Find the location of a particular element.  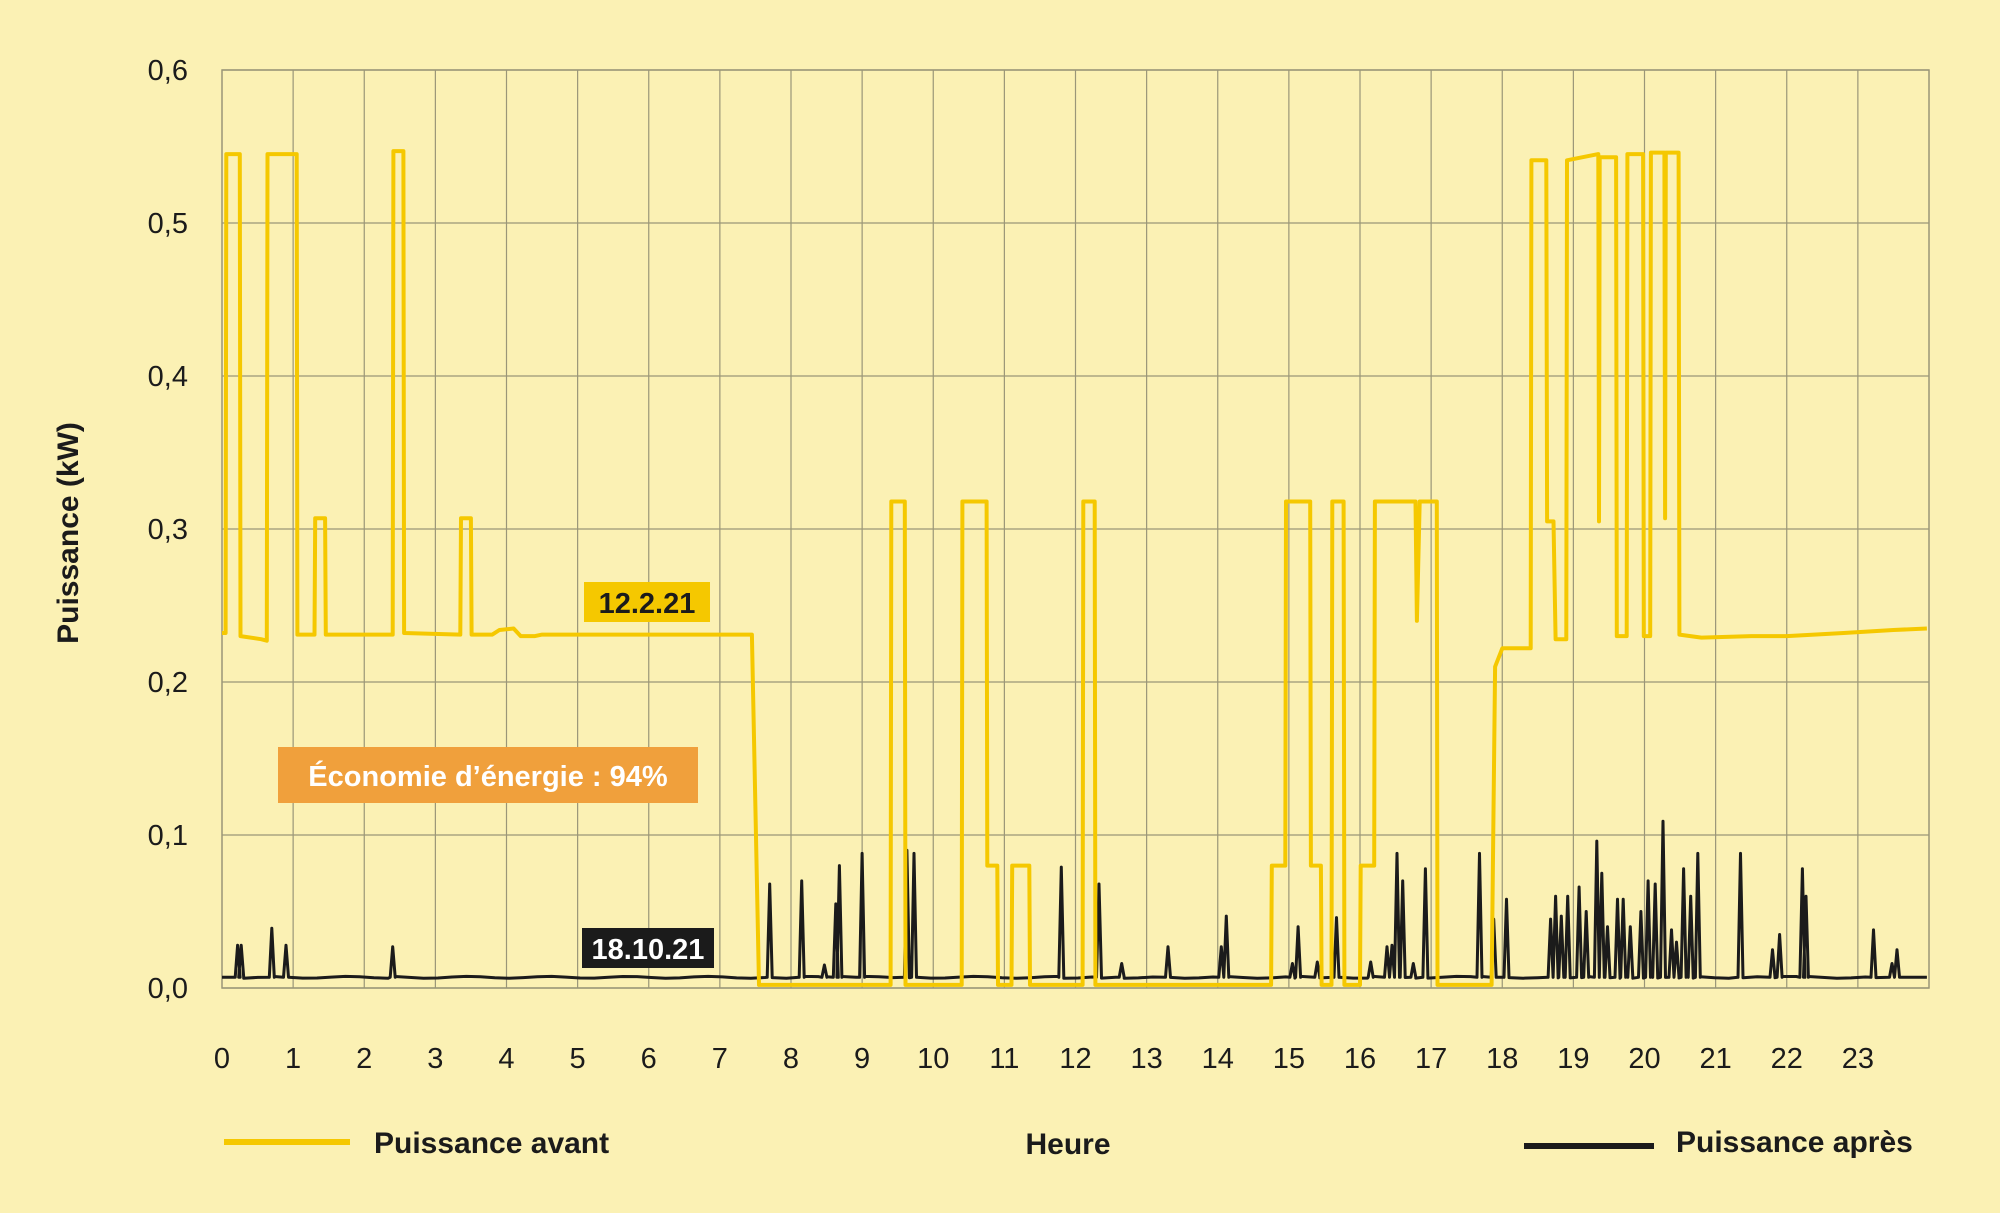

x-tick-label: 23 is located at coordinates (1858, 1059).